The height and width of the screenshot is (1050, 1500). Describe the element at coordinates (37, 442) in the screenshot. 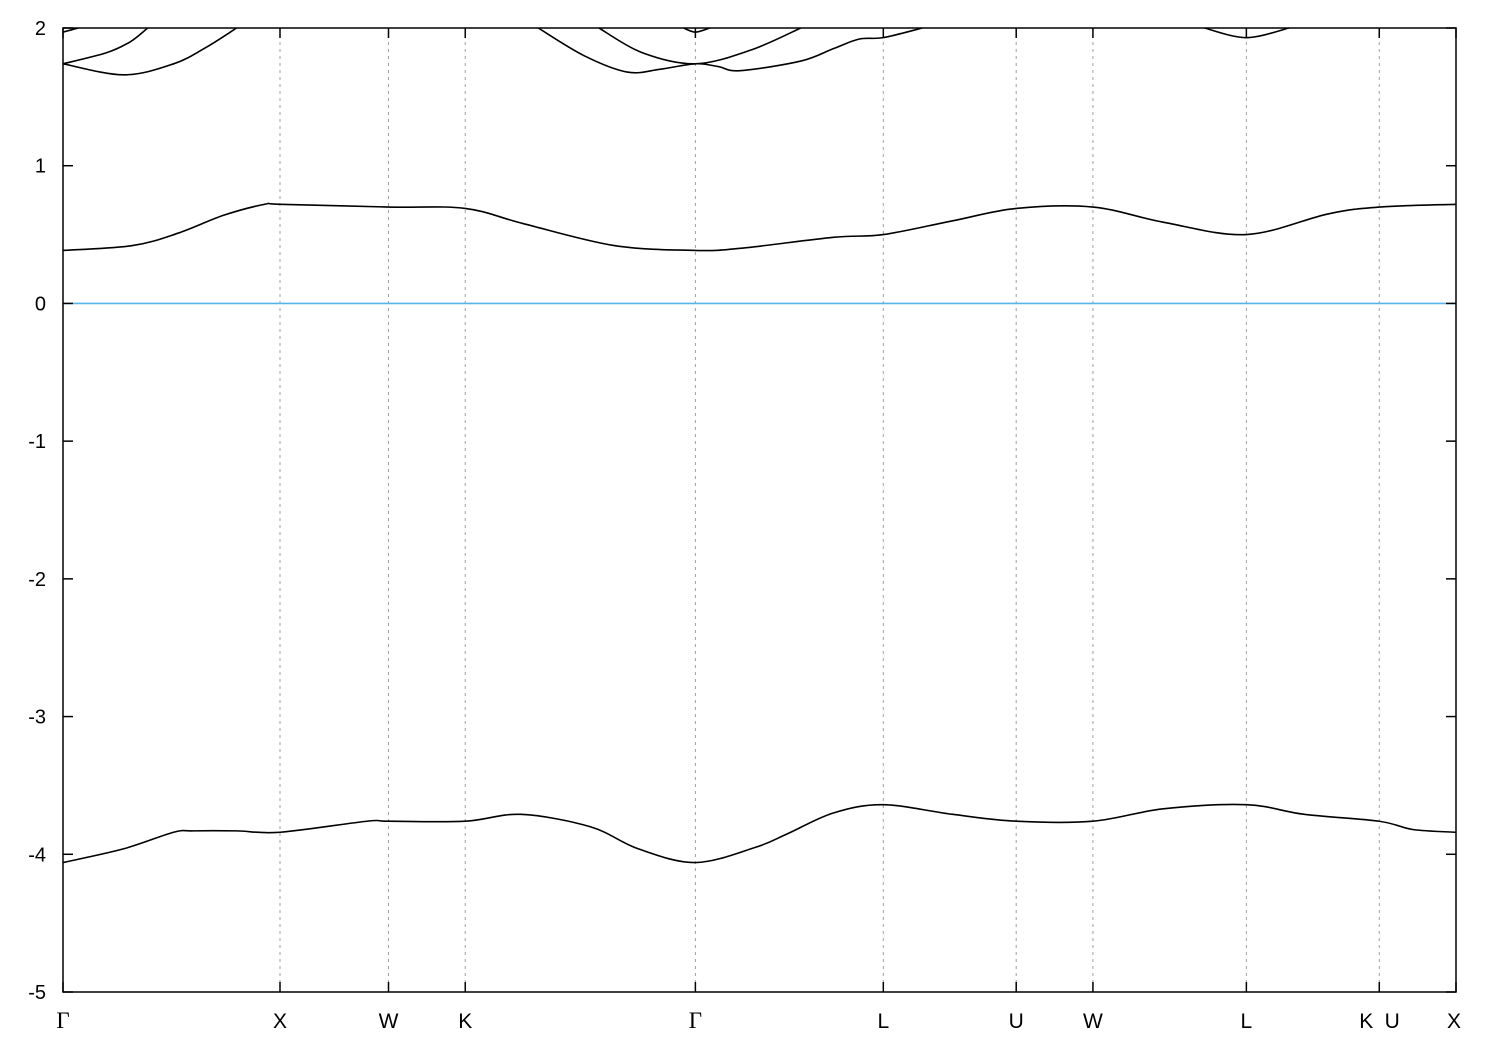

I see `y-tick-label: -1` at that location.